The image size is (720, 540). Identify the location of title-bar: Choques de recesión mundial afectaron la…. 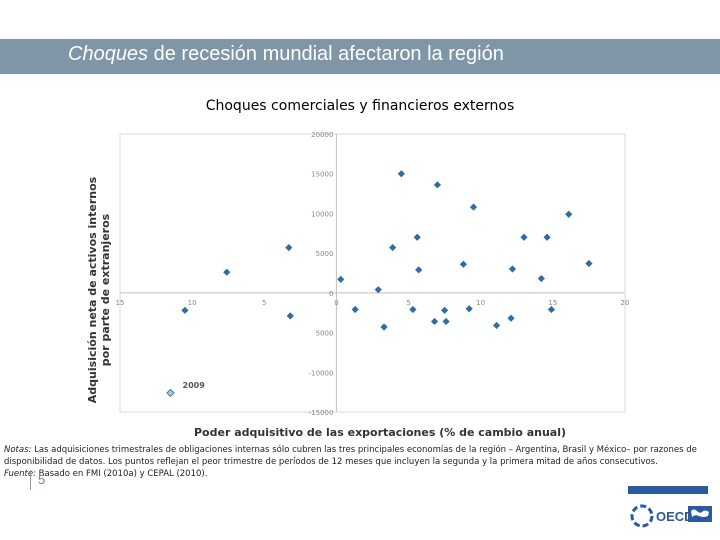
(360, 56).